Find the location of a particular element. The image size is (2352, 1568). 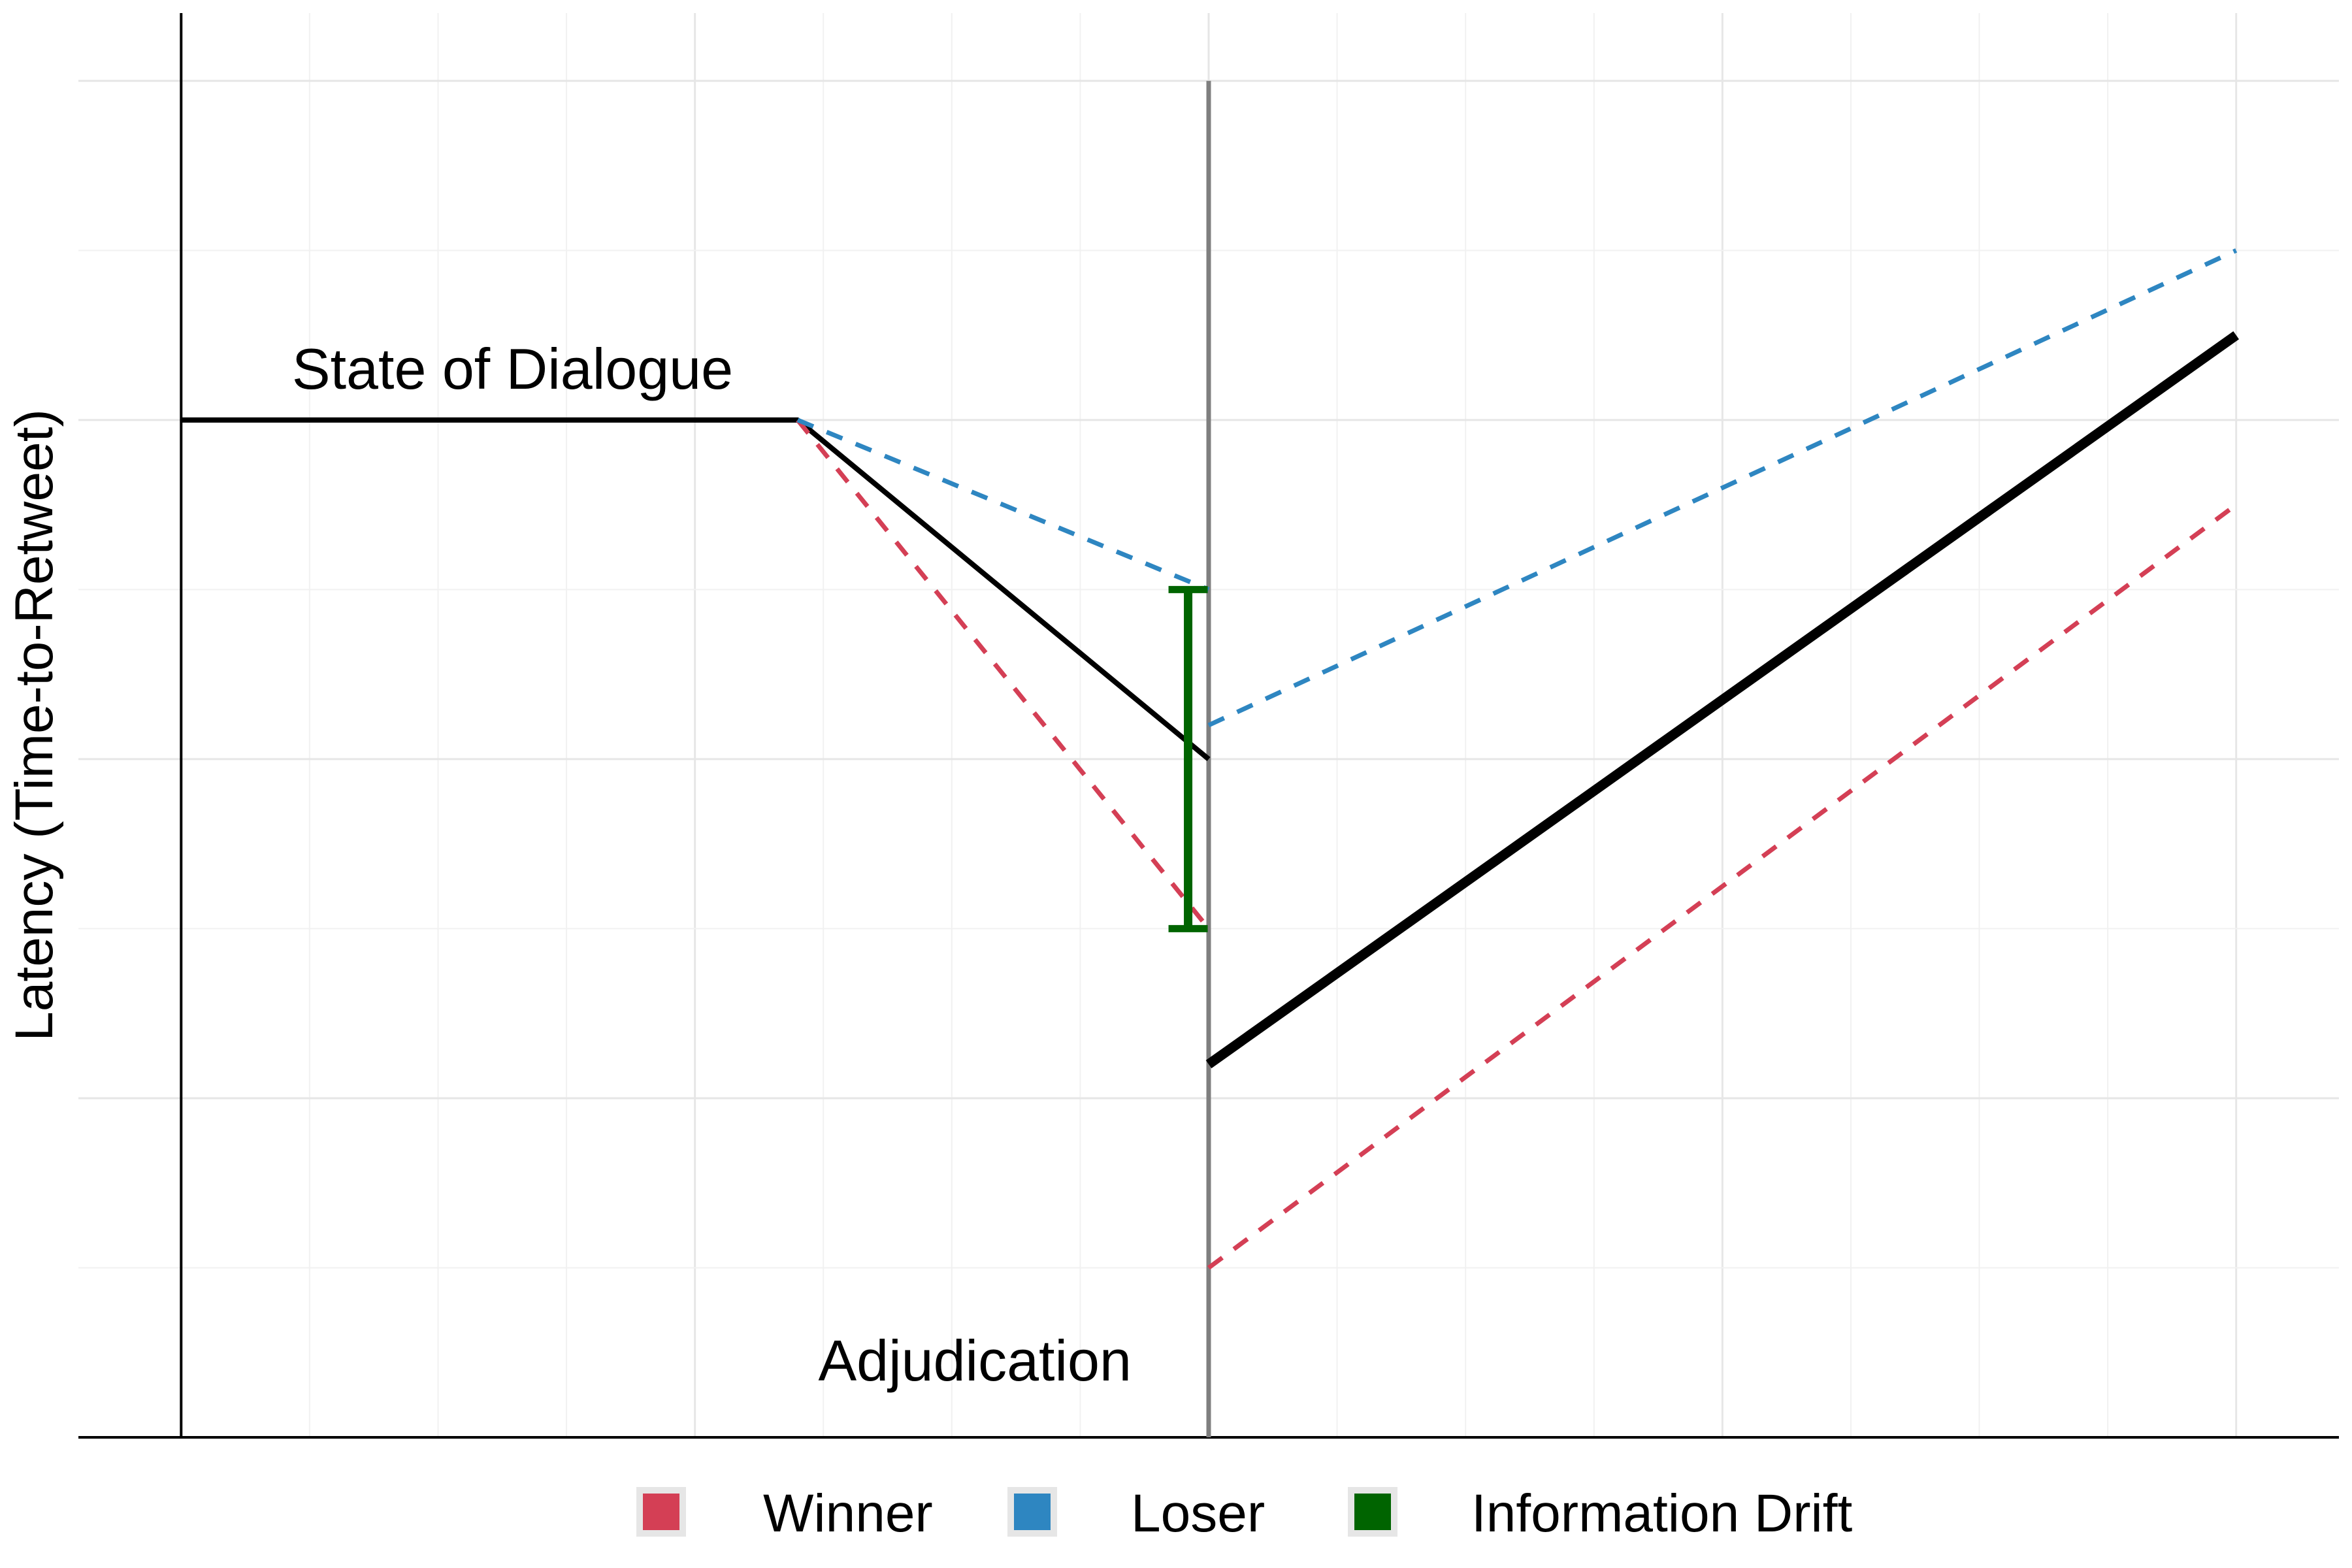

legend-label-winner: Winner is located at coordinates (848, 1513).